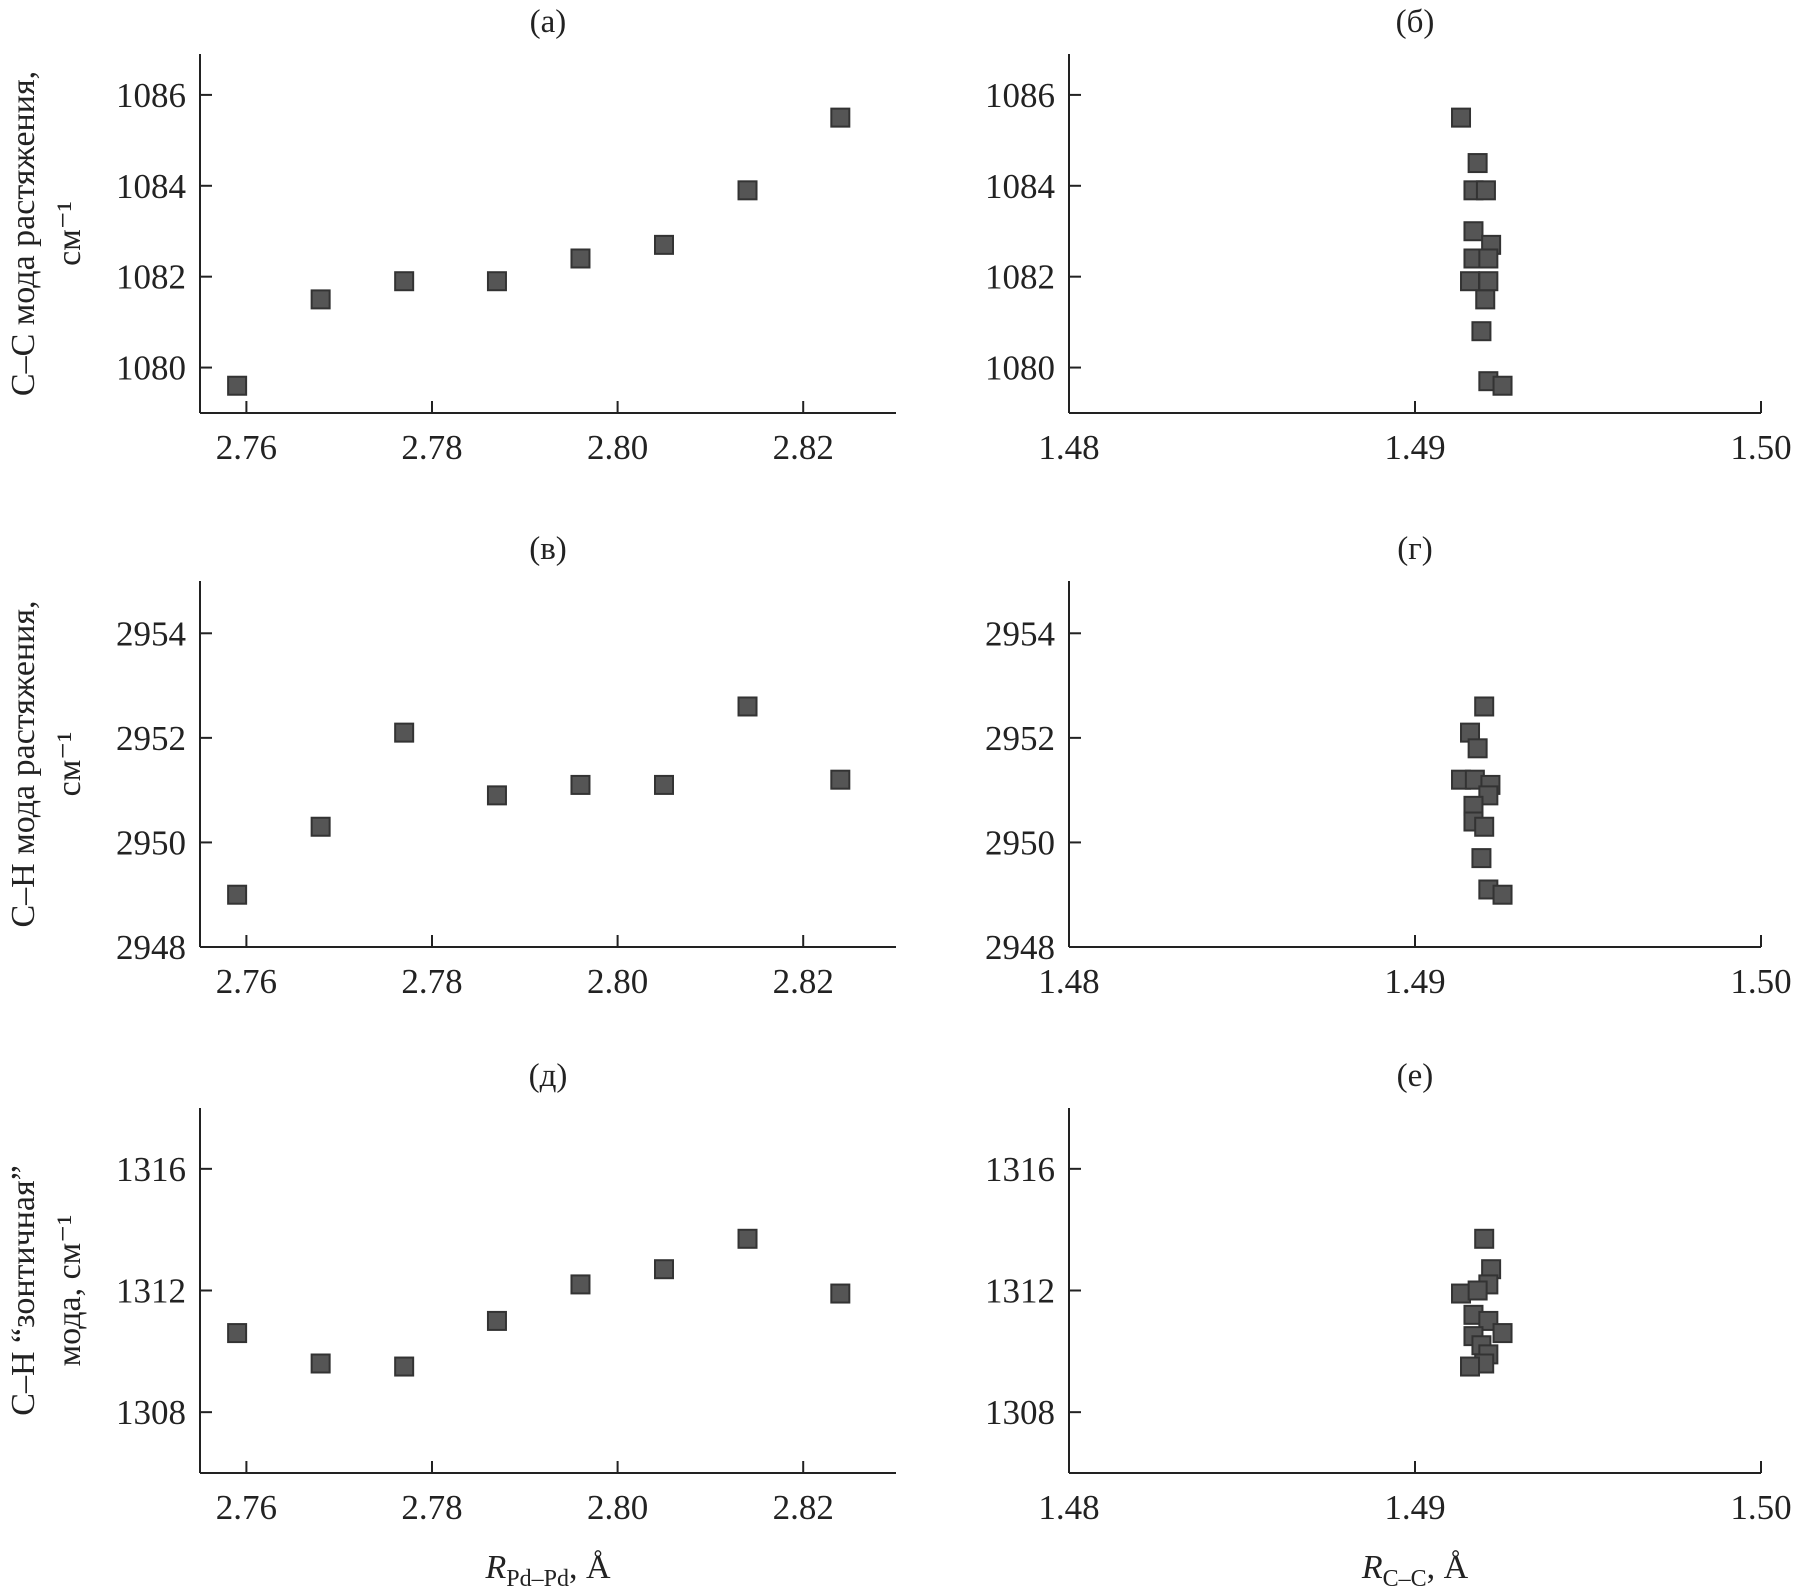  What do you see at coordinates (23, 763) in the screenshot?
I see `y-axis-label: C–H мода растяжения,` at bounding box center [23, 763].